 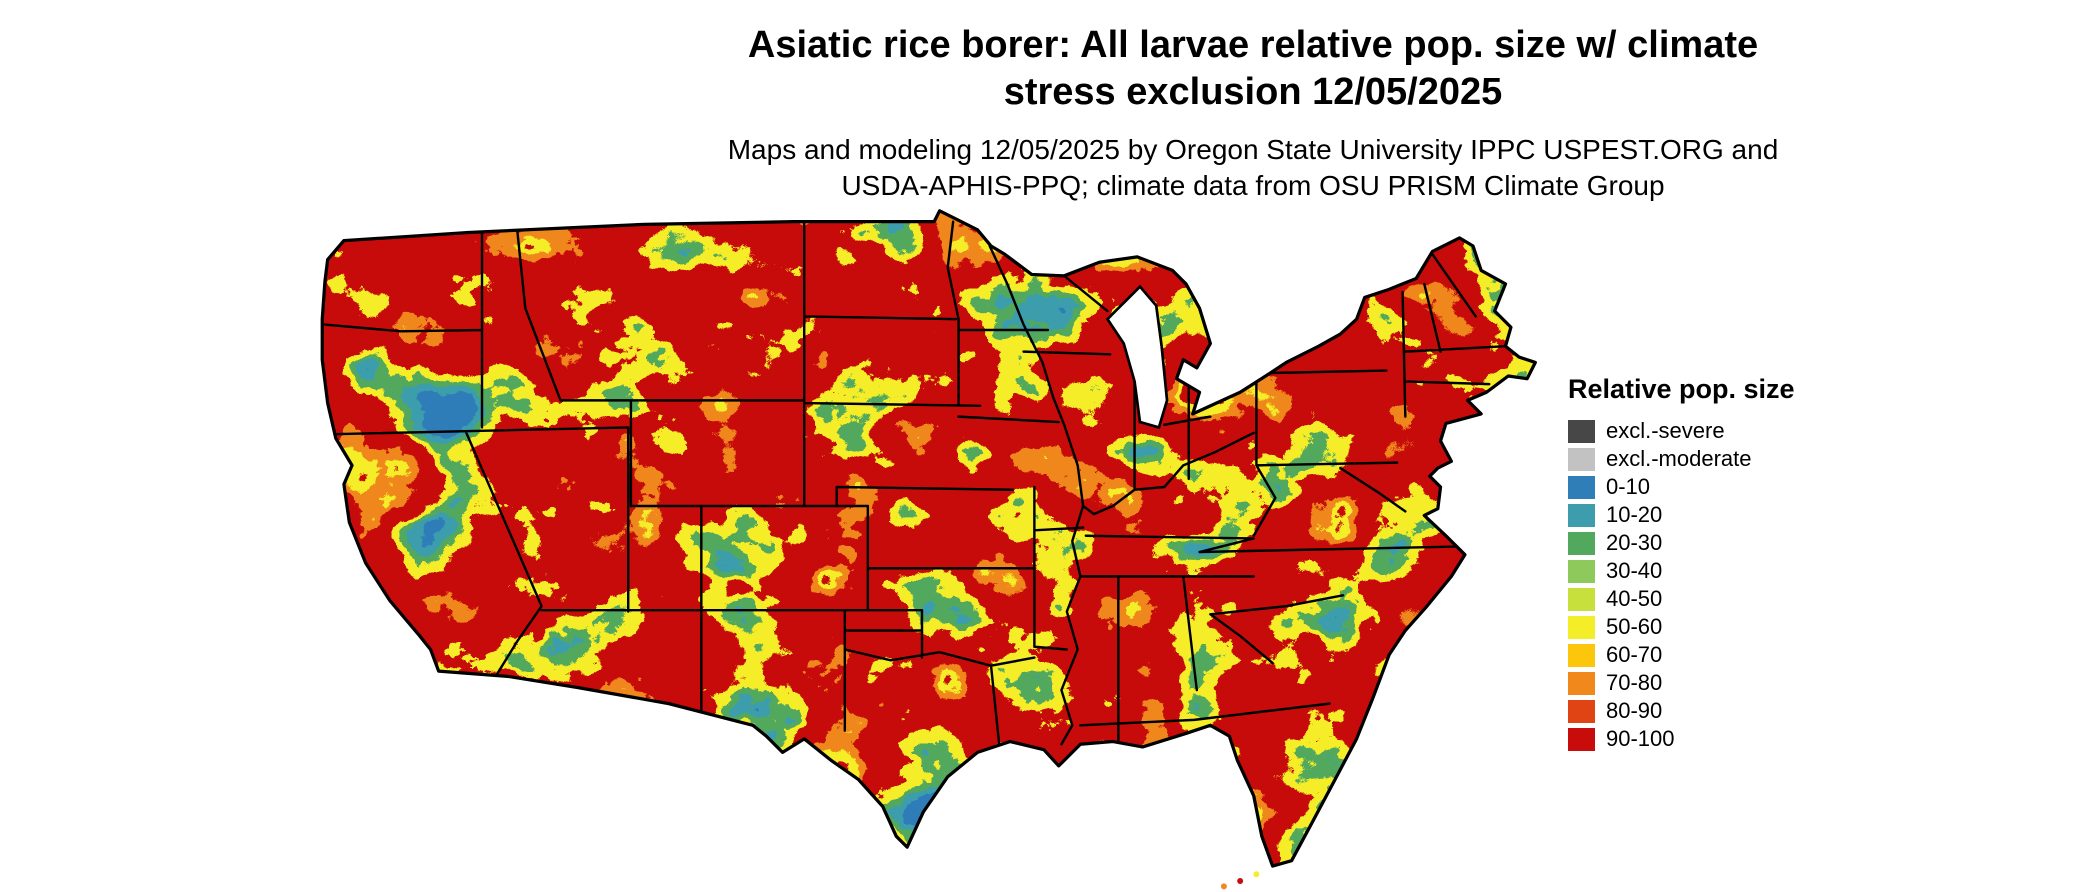 What do you see at coordinates (1634, 710) in the screenshot?
I see `legend-label: 80-90` at bounding box center [1634, 710].